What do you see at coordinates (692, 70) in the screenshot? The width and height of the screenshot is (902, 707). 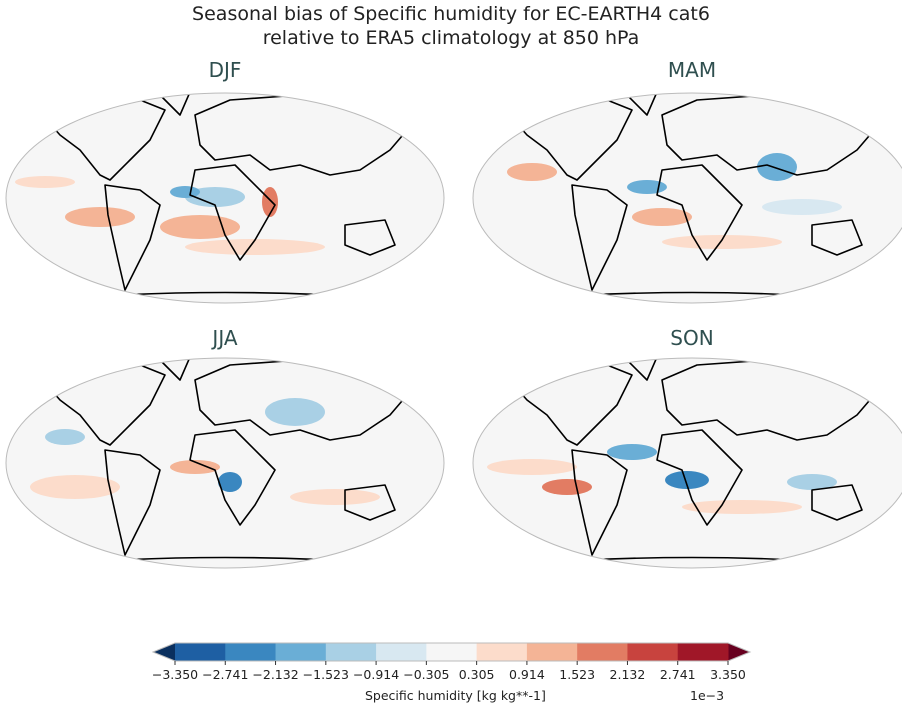 I see `panel-title-mam: MAM` at bounding box center [692, 70].